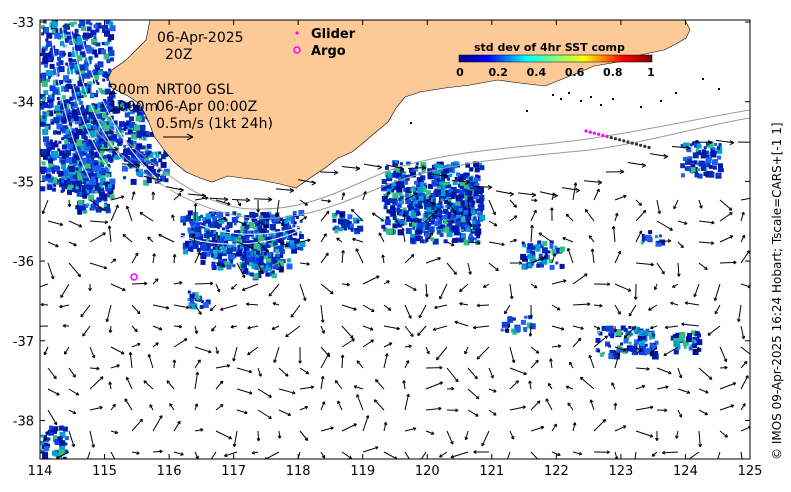 The image size is (791, 492). What do you see at coordinates (750, 471) in the screenshot?
I see `x-tick-label: 125` at bounding box center [750, 471].